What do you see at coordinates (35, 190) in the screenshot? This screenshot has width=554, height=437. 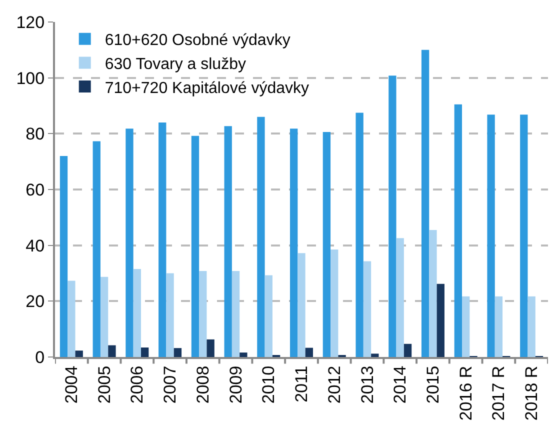 I see `y-tick-label: 60` at bounding box center [35, 190].